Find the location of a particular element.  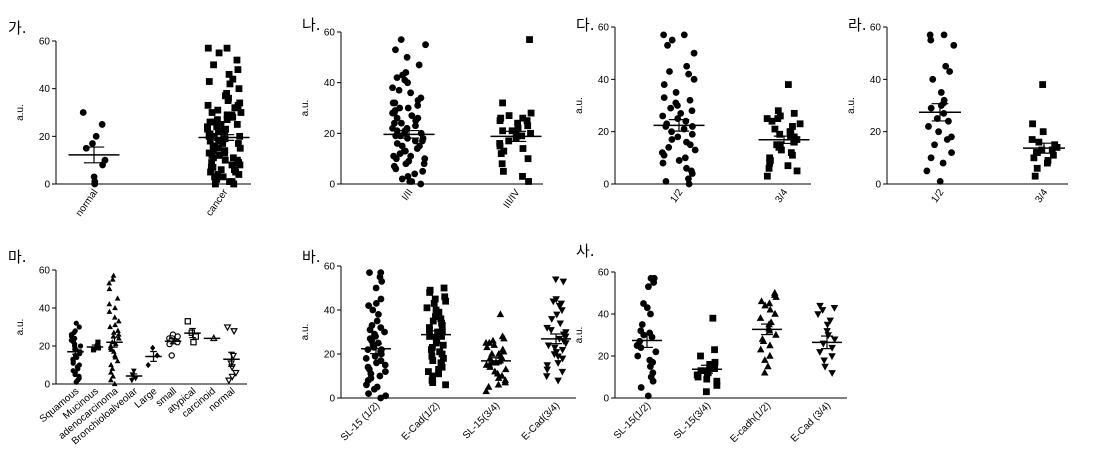

panel-label: 사. is located at coordinates (585, 251).